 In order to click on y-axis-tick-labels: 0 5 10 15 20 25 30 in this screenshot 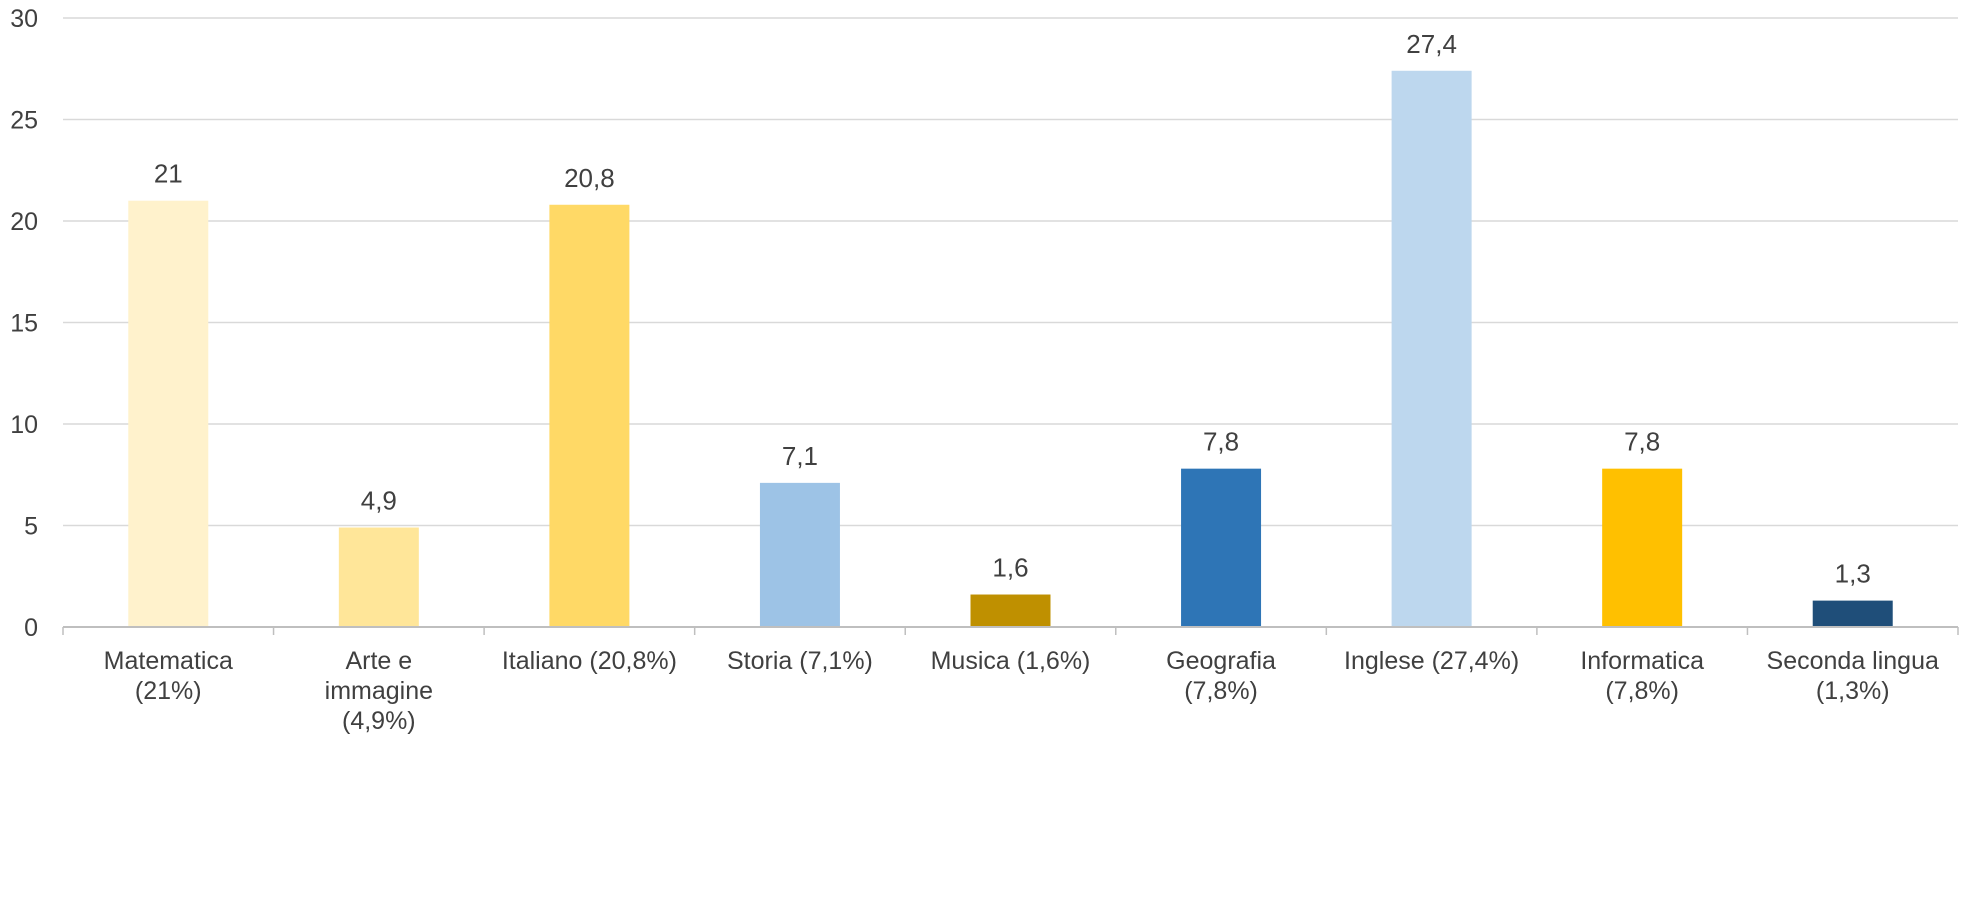, I will do `click(24, 323)`.